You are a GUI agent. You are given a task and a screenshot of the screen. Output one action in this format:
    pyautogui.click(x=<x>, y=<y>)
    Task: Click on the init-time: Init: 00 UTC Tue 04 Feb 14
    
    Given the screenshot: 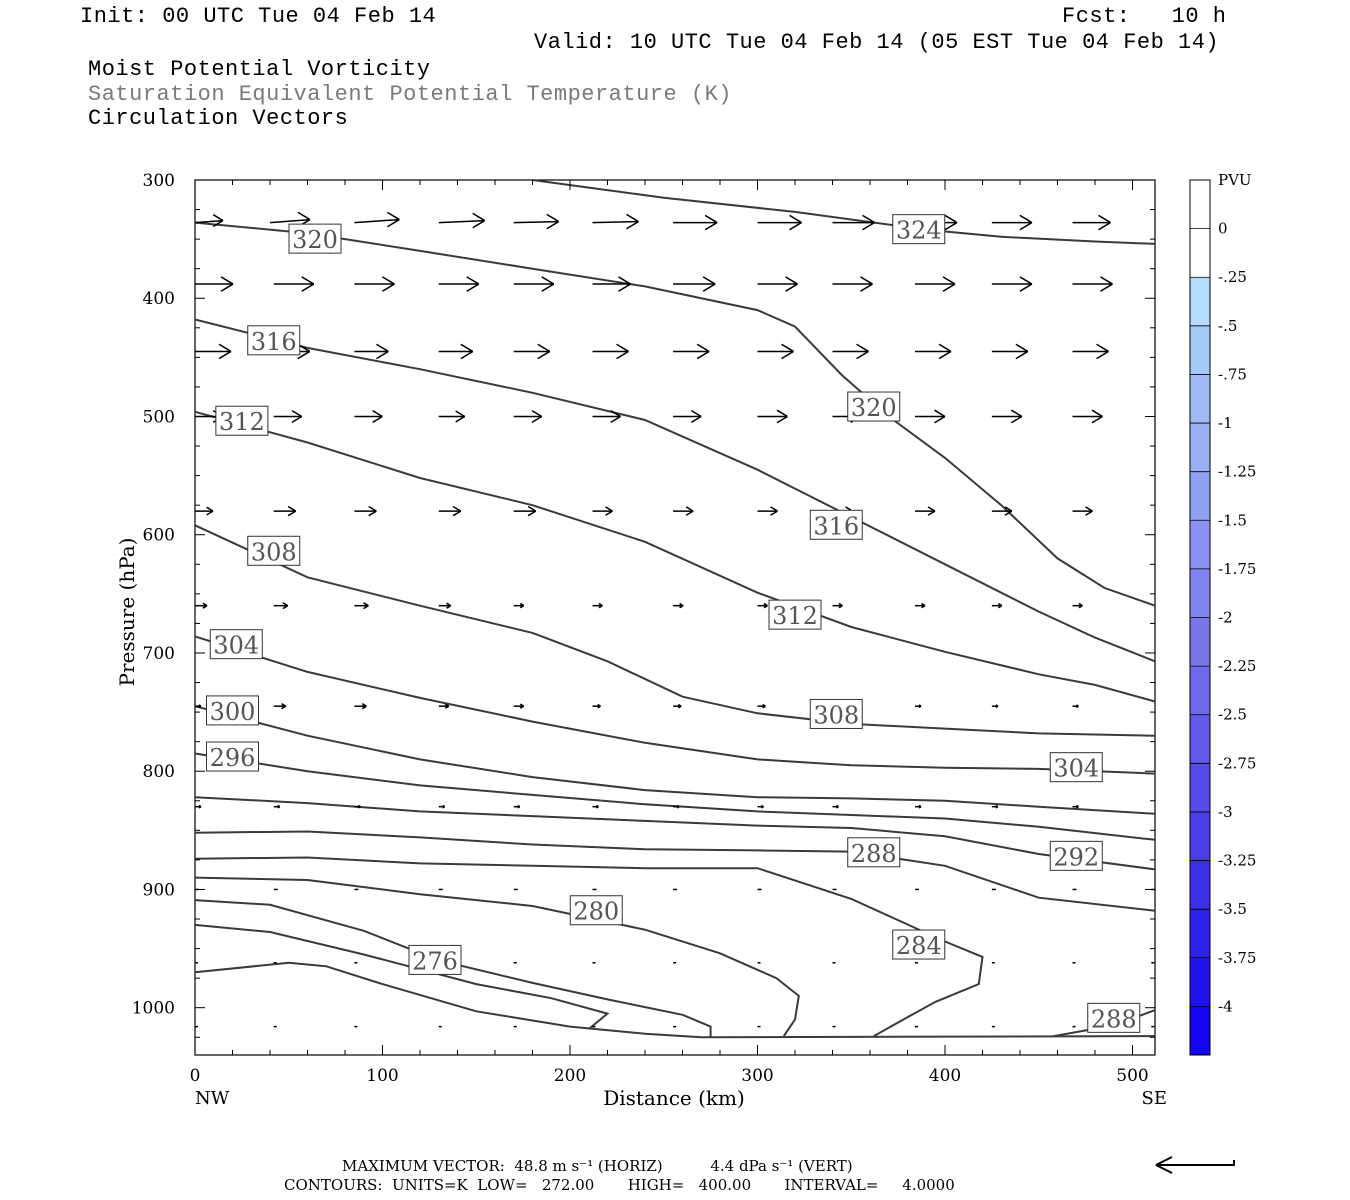 What is the action you would take?
    pyautogui.click(x=258, y=16)
    